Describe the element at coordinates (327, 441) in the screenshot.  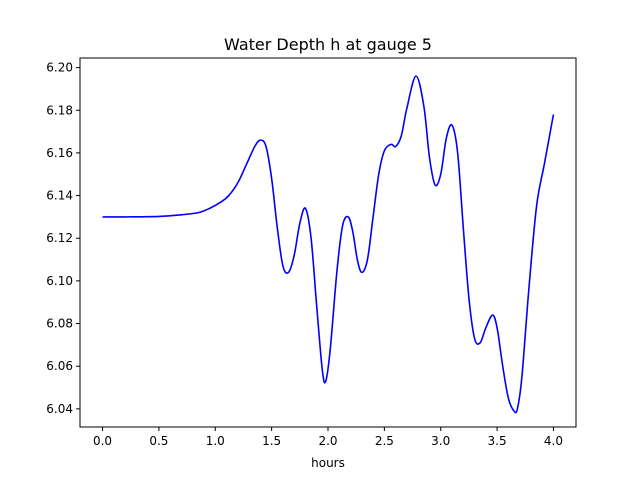
I see `x-tick-label: 2.0` at that location.